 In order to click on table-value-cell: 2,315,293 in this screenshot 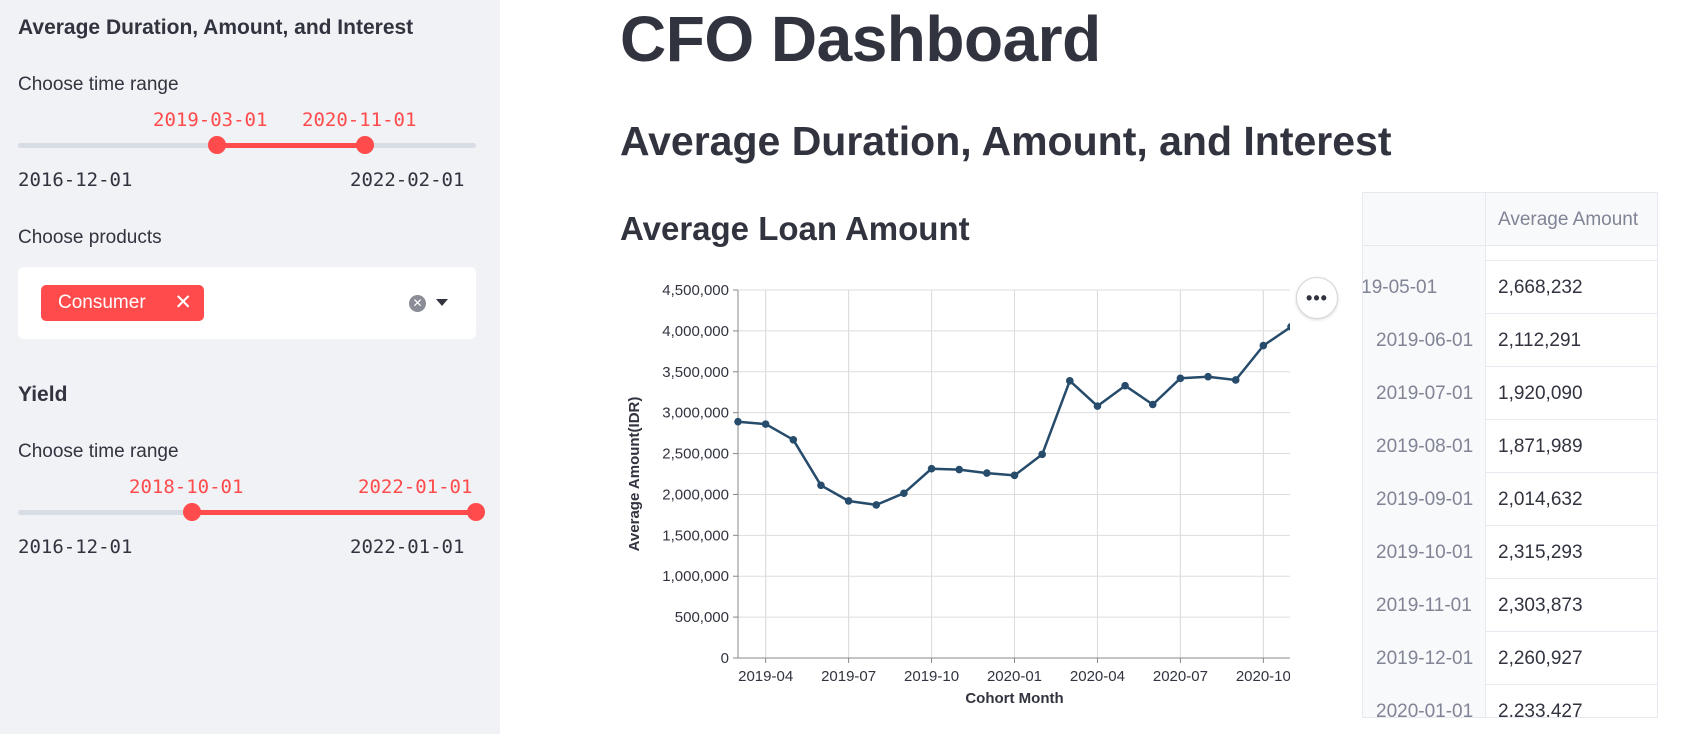, I will do `click(1540, 552)`.